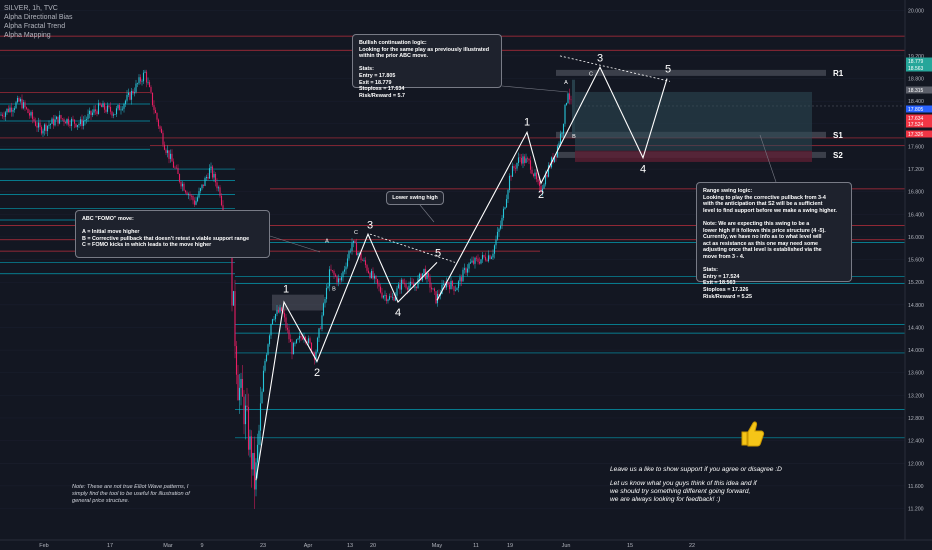  I want to click on y-tick-label: 13.200, so click(916, 396).